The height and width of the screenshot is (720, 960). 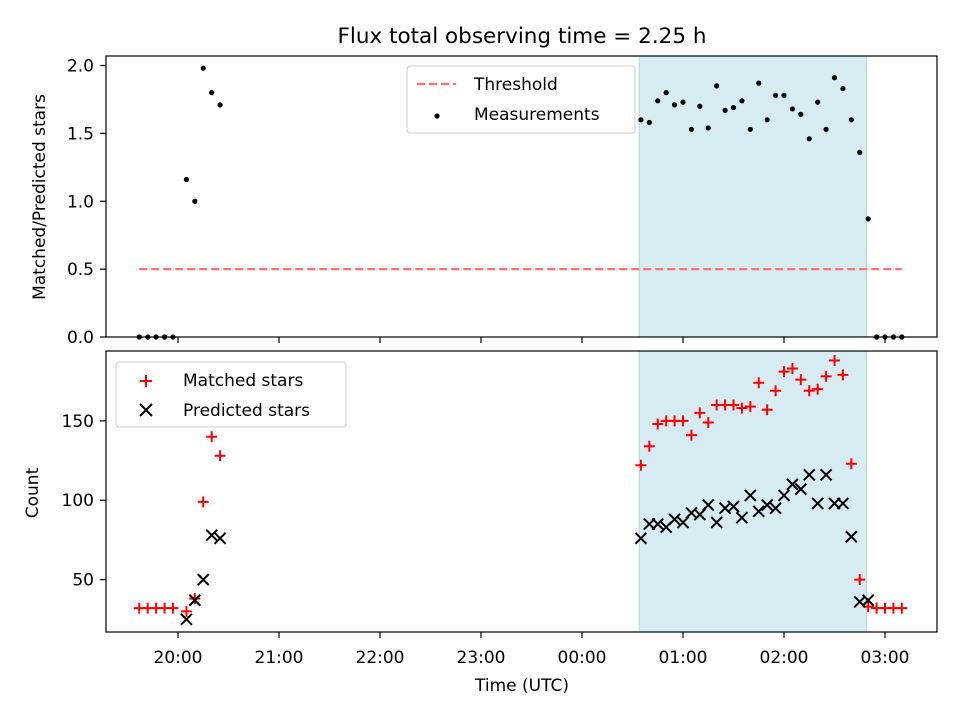 What do you see at coordinates (246, 411) in the screenshot?
I see `predicted-legend-label: Predicted stars` at bounding box center [246, 411].